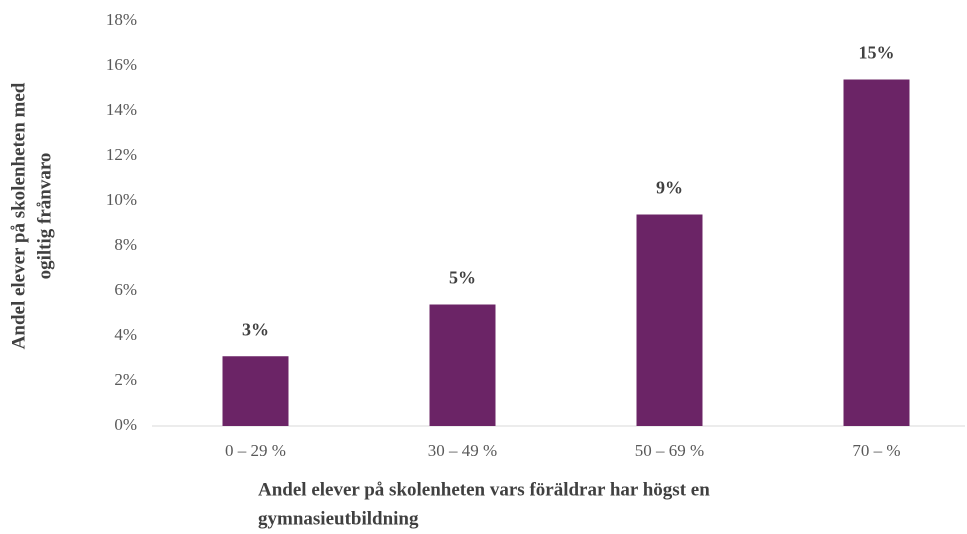 Image resolution: width=967 pixels, height=534 pixels. What do you see at coordinates (462, 278) in the screenshot?
I see `data-label: 5%` at bounding box center [462, 278].